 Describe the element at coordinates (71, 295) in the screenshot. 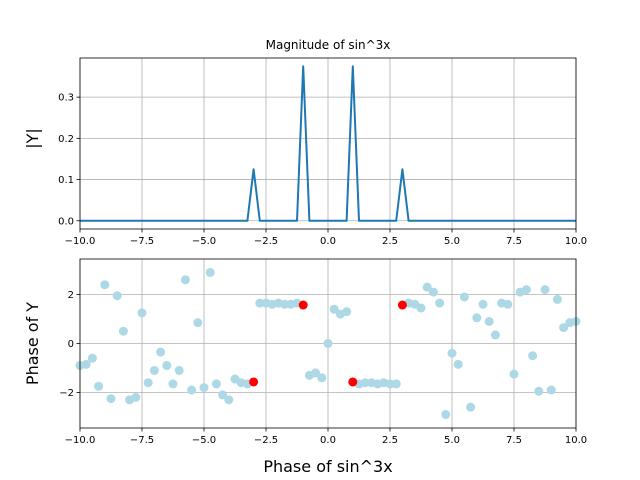

I see `phase-ytick-label-2: 2` at that location.